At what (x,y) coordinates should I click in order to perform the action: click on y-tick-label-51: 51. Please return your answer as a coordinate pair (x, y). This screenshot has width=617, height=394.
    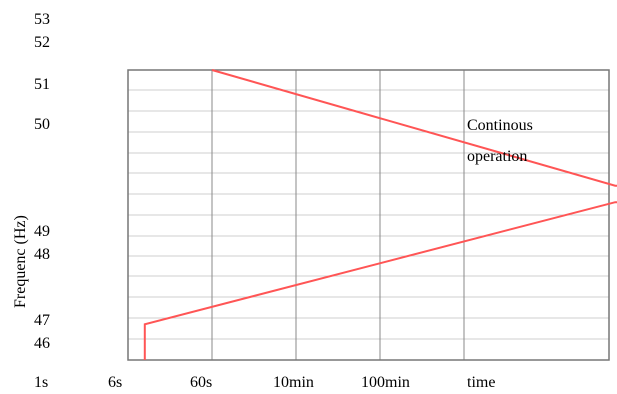
    Looking at the image, I should click on (42, 84).